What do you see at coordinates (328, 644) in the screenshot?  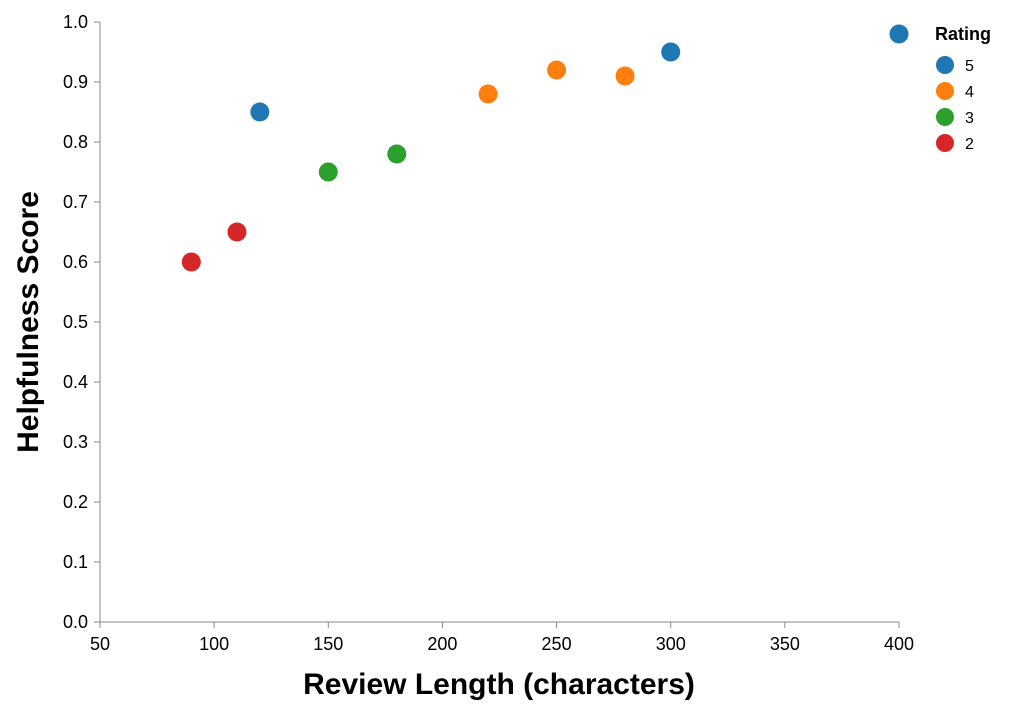 I see `x-tick-label: 150` at bounding box center [328, 644].